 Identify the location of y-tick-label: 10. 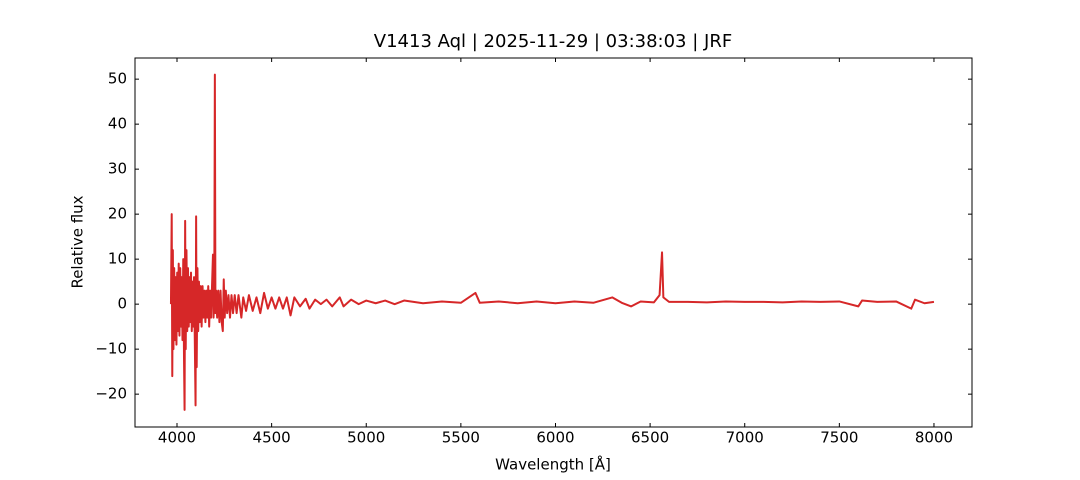
(117, 259).